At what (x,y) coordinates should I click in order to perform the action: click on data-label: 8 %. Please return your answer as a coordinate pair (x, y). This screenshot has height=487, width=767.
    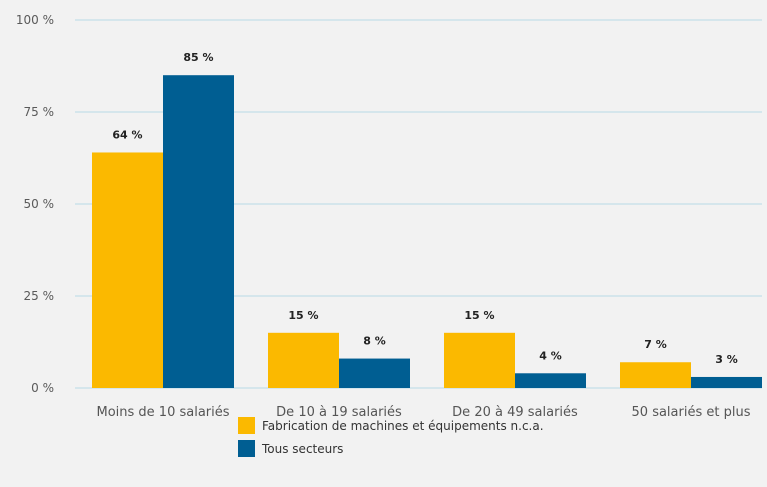
    Looking at the image, I should click on (374, 341).